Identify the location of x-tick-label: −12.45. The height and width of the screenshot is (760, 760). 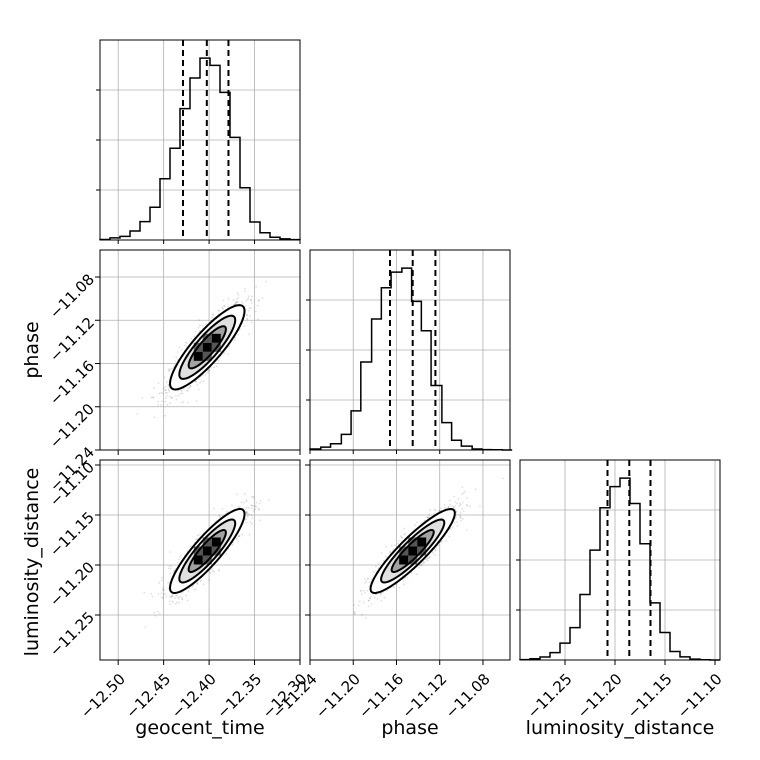
(148, 696).